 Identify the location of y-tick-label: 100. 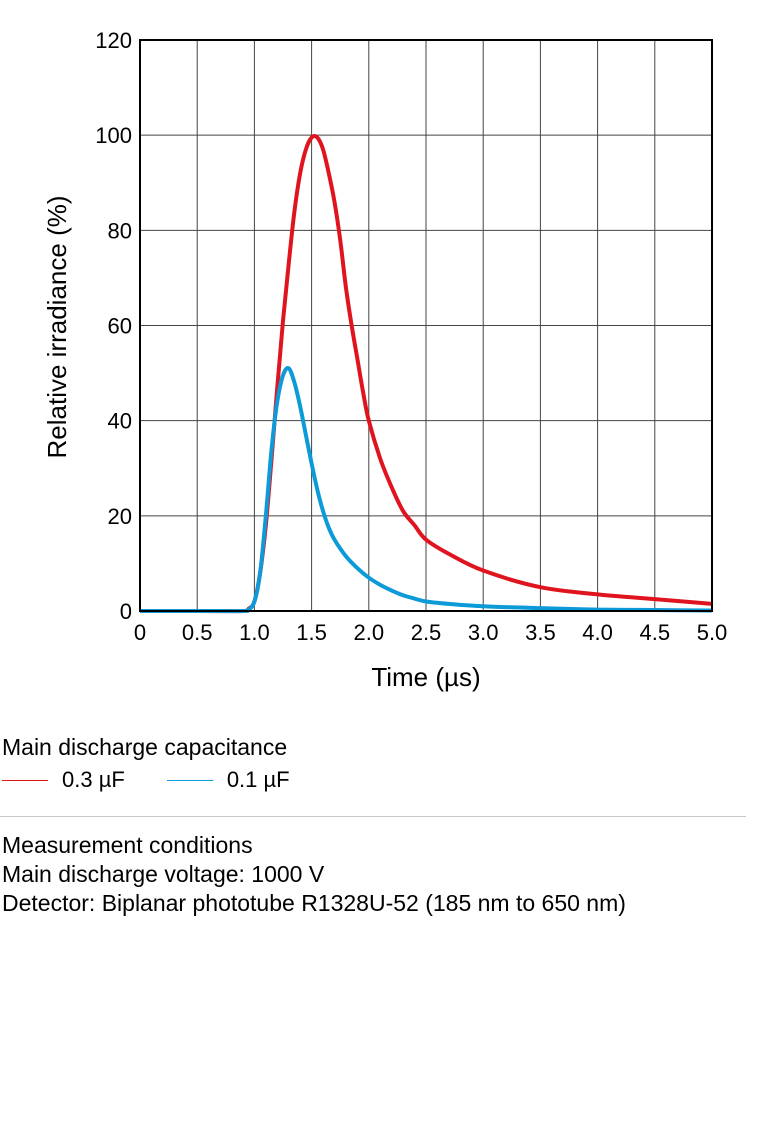
(113, 135).